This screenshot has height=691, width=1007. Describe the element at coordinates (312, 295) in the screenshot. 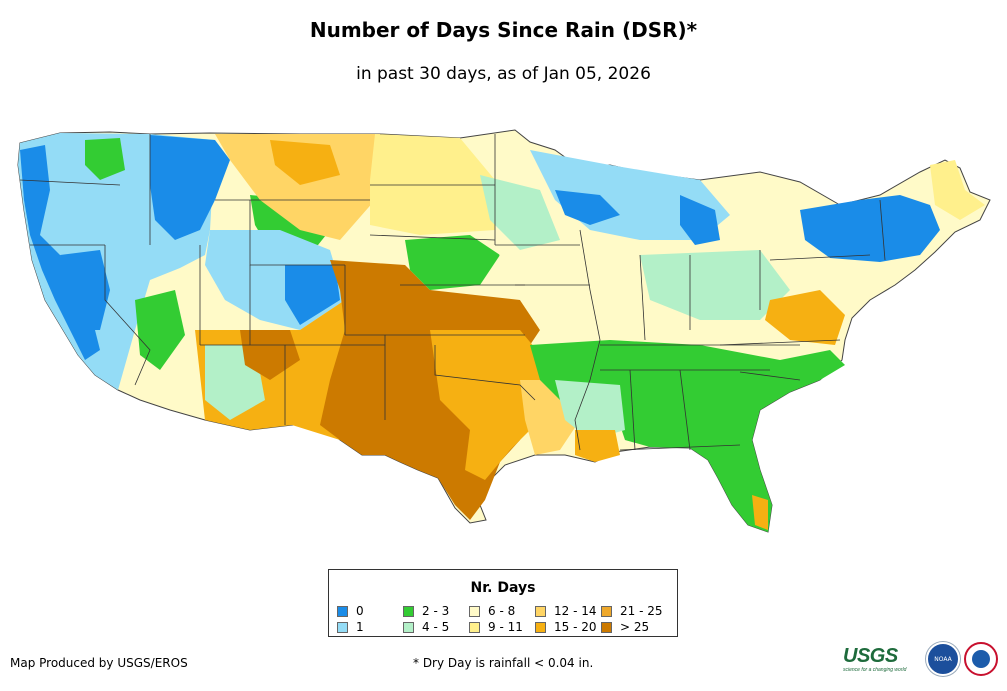

I see `region-colorado-0day` at that location.